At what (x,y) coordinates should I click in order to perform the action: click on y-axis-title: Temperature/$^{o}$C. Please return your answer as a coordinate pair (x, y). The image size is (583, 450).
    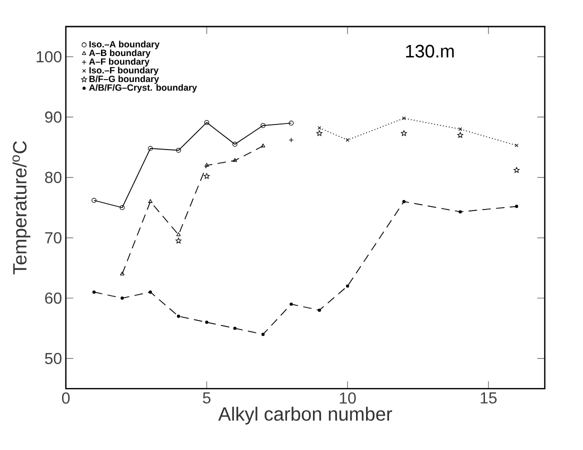
    Looking at the image, I should click on (21, 207).